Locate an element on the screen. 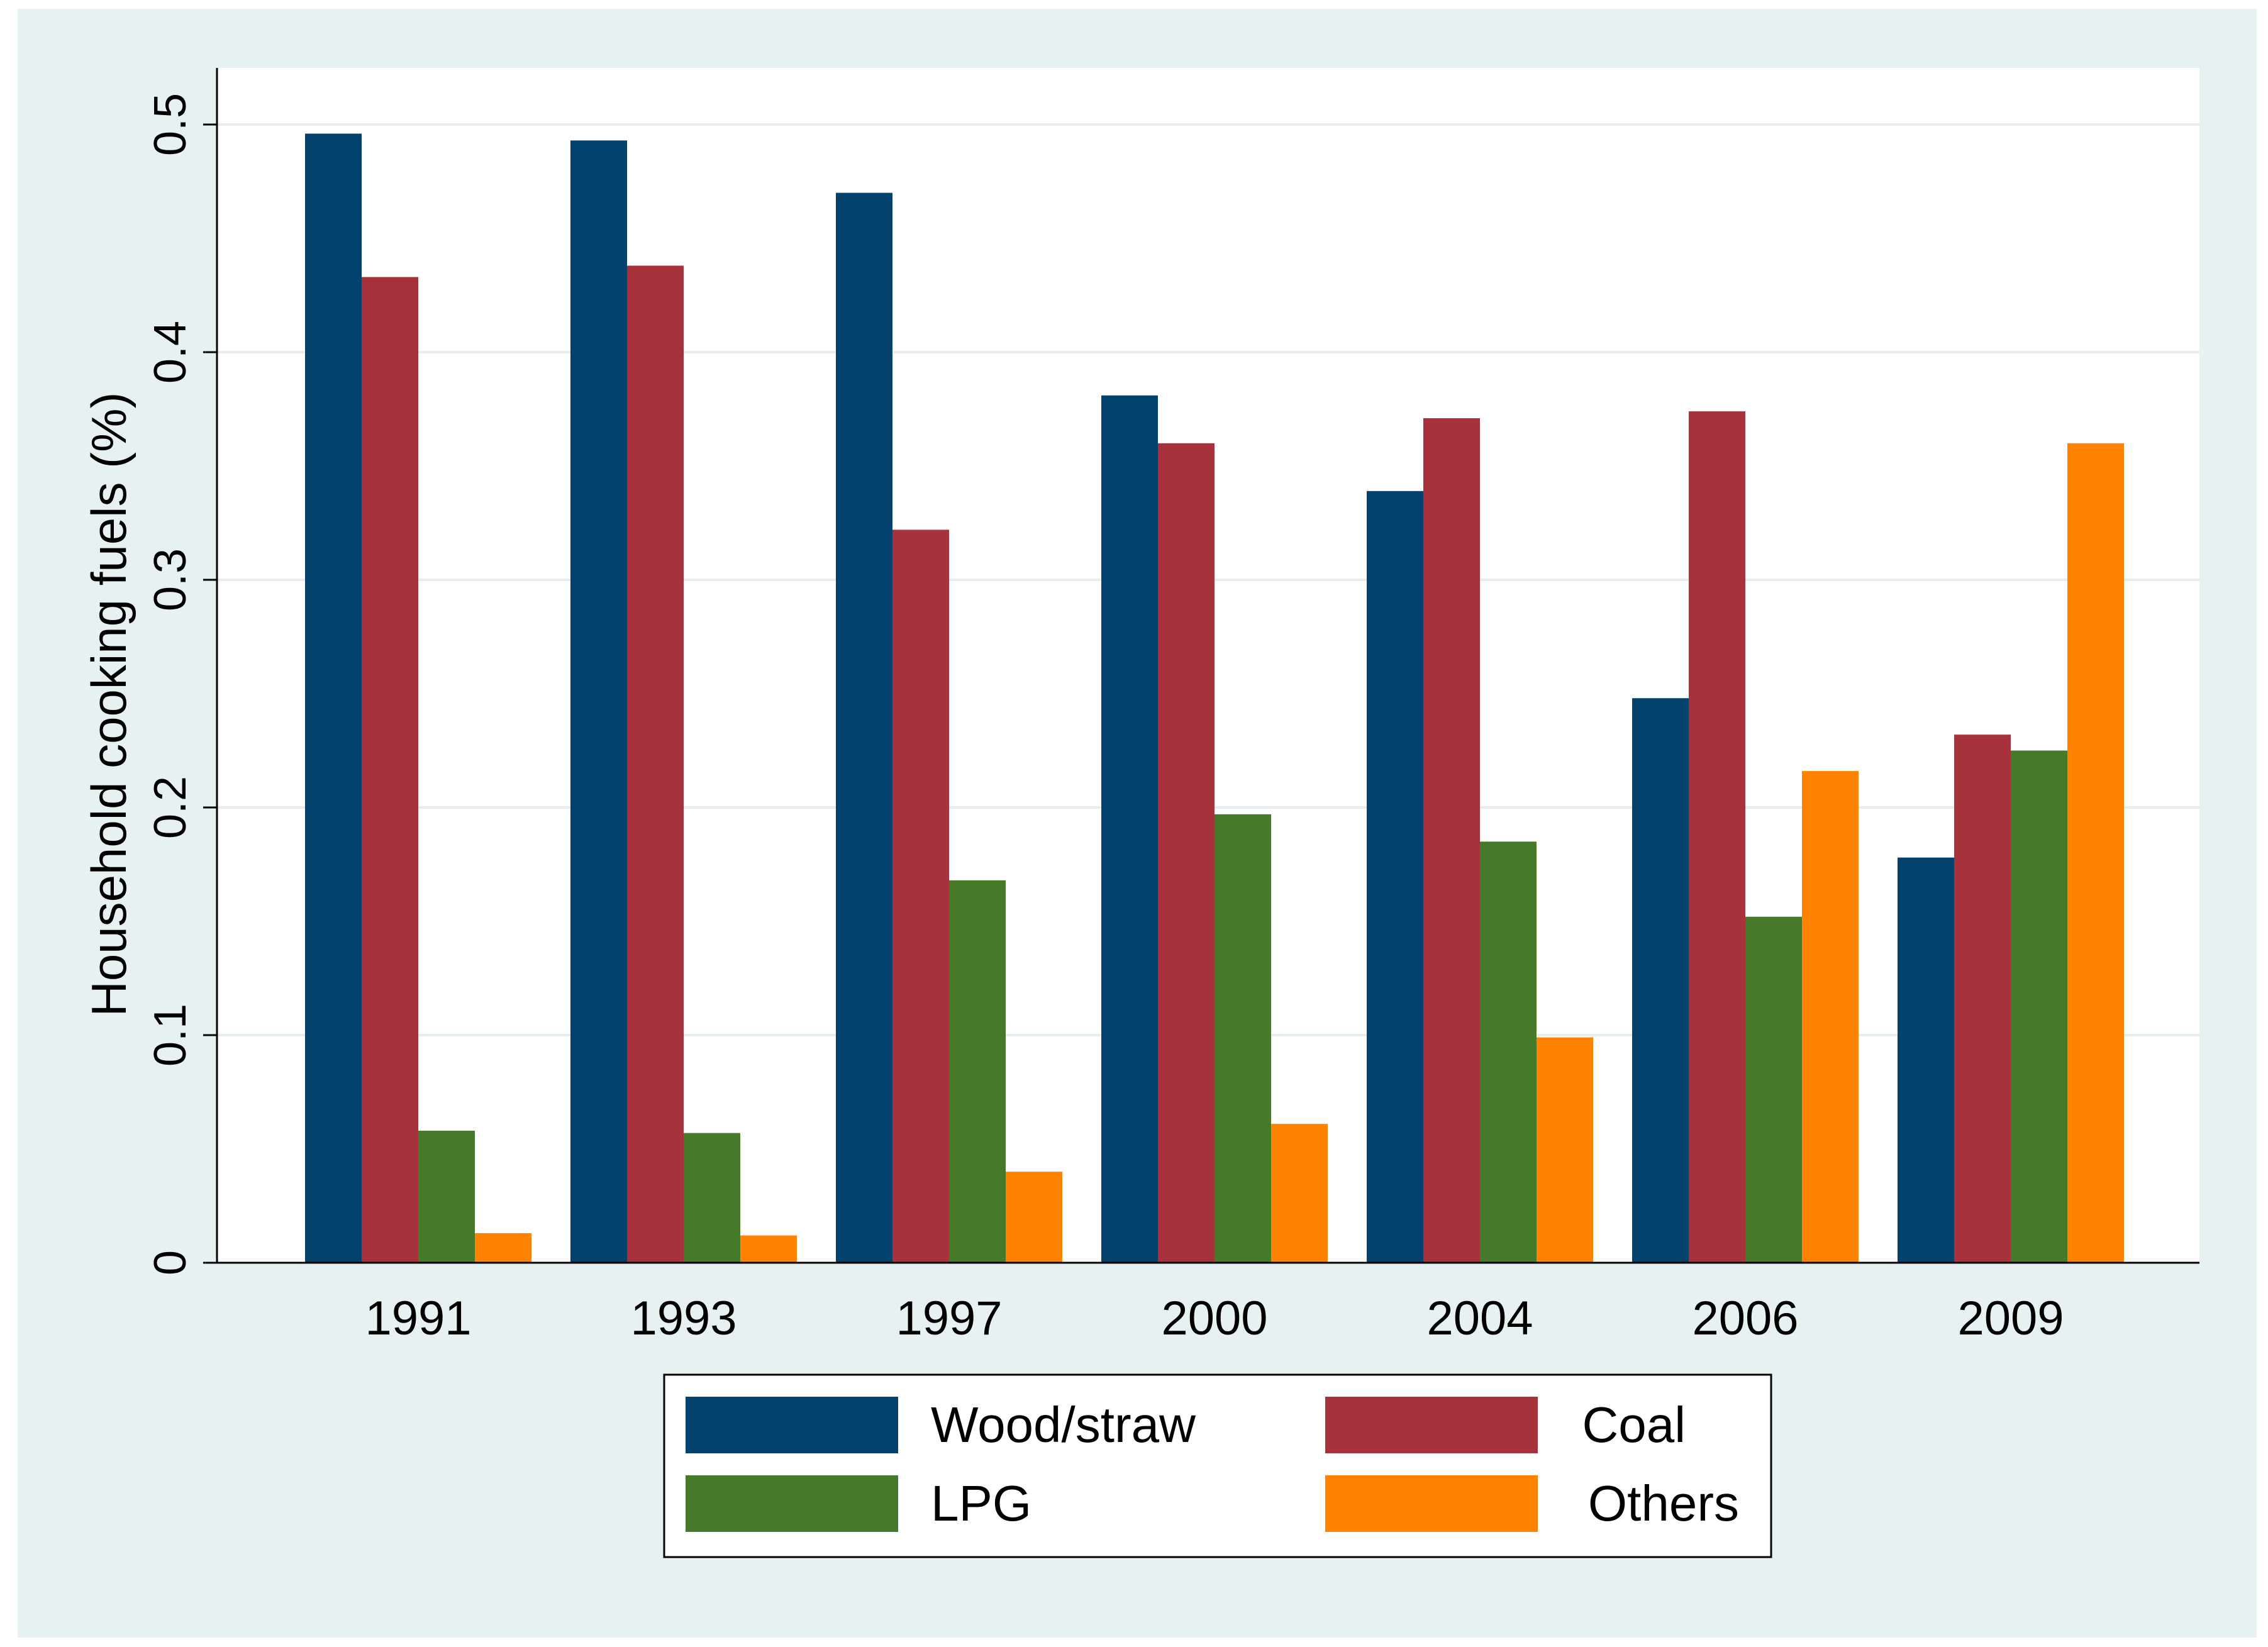  x-tick-label: 1991 is located at coordinates (418, 1318).